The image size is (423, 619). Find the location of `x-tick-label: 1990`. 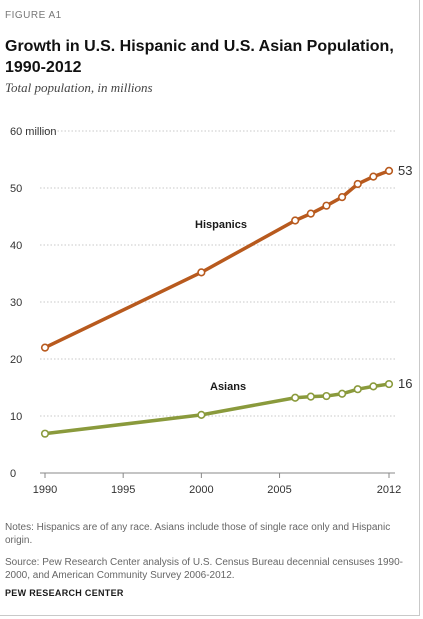

x-tick-label: 1990 is located at coordinates (45, 490).